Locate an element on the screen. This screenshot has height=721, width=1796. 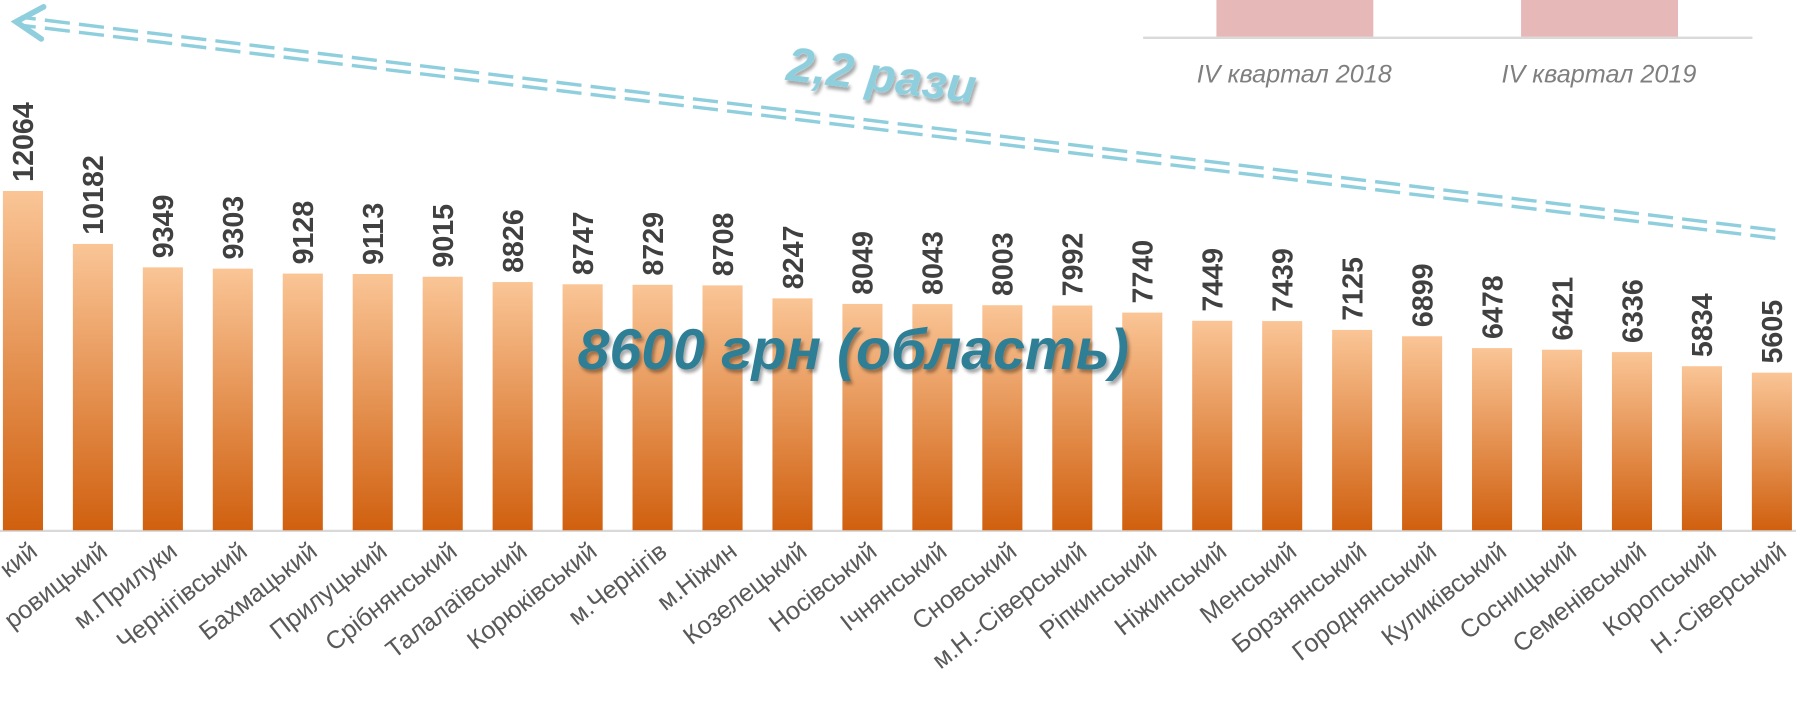
region-annotation: 8600 грн (область) is located at coordinates (853, 350).